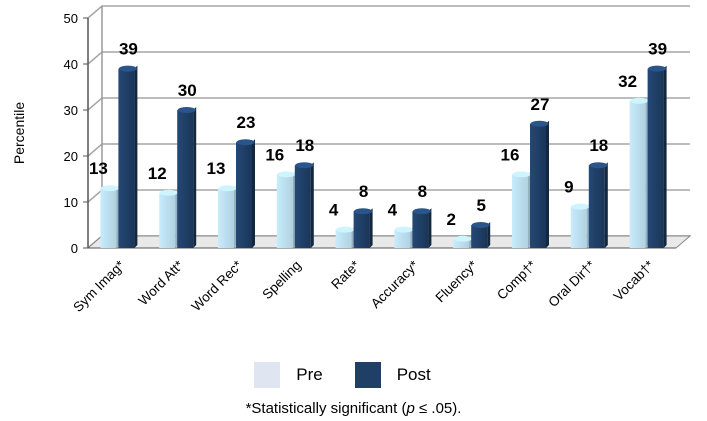  I want to click on category-label: Accuracy*, so click(395, 284).